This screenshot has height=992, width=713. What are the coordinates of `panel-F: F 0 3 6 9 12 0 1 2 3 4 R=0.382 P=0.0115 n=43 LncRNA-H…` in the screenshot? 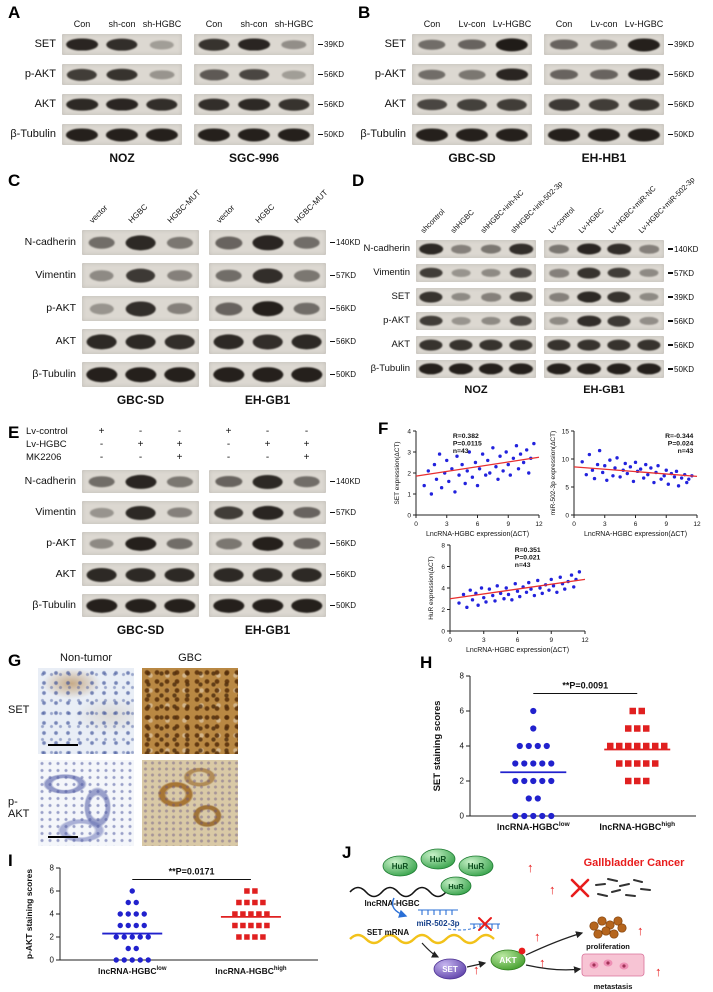 It's located at (531, 539).